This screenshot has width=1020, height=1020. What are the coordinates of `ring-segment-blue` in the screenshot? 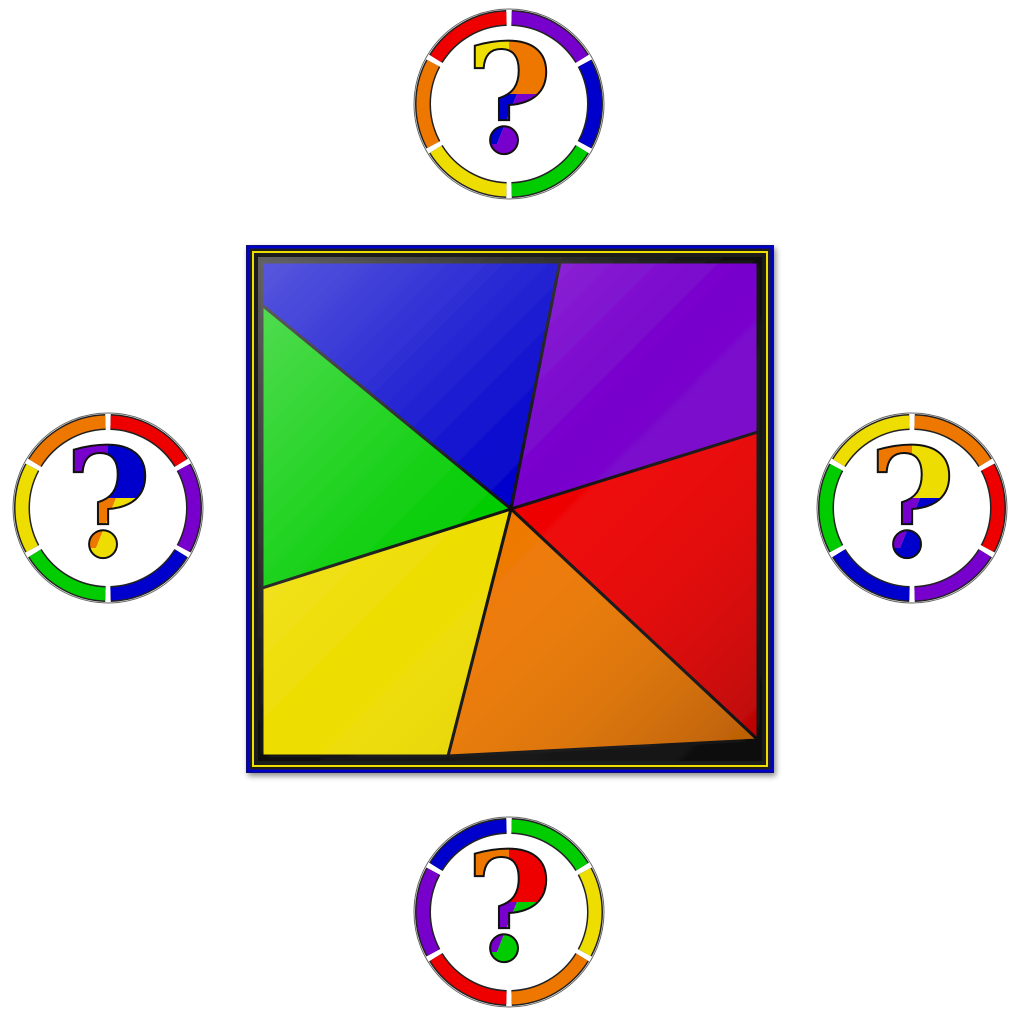 It's located at (590, 104).